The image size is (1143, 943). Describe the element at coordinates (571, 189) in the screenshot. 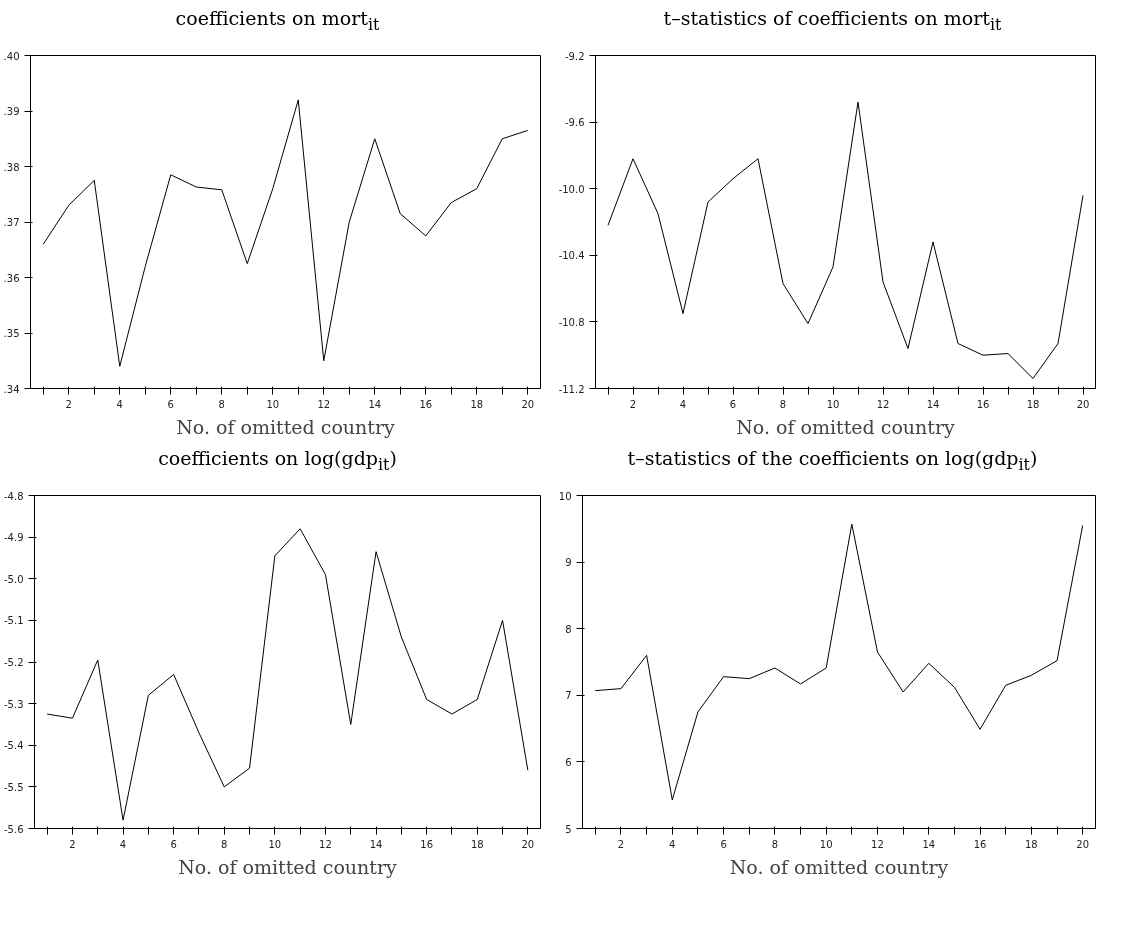

I see `y-tick-label: -10.0` at that location.